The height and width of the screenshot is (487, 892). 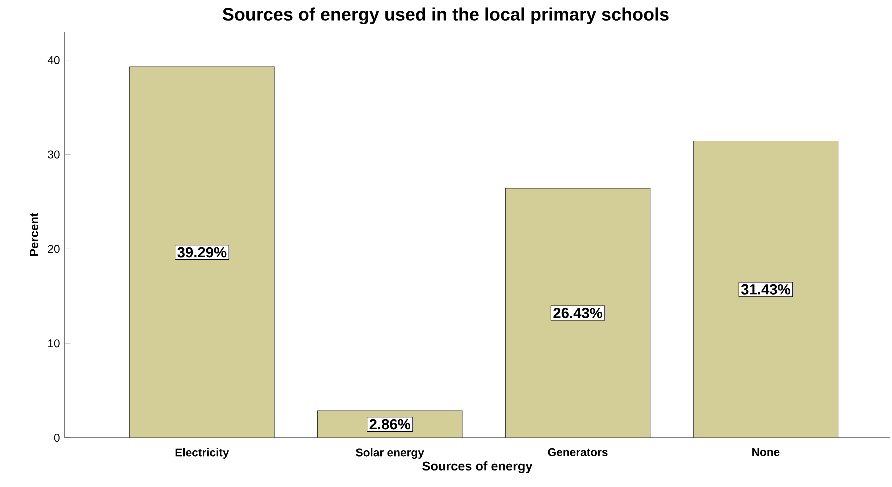 I want to click on y-tick-label: 0, so click(x=57, y=438).